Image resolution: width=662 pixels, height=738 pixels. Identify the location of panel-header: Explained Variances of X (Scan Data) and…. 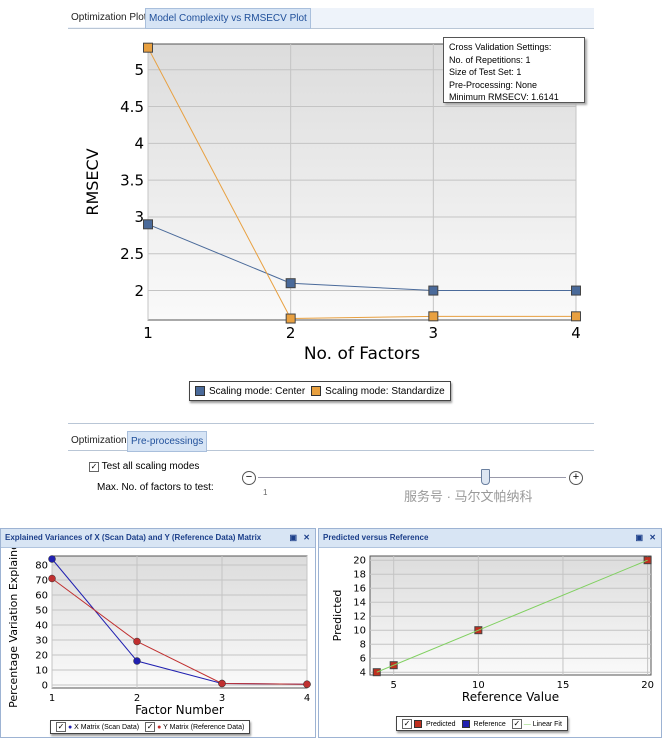
(158, 538).